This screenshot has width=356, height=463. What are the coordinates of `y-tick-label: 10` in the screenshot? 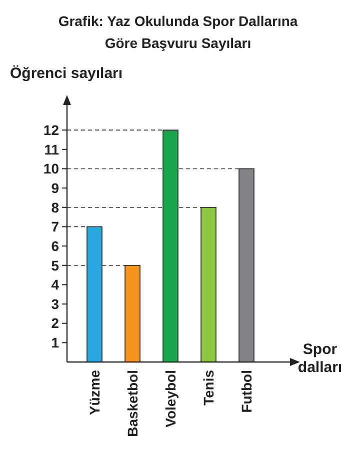 It's located at (51, 168).